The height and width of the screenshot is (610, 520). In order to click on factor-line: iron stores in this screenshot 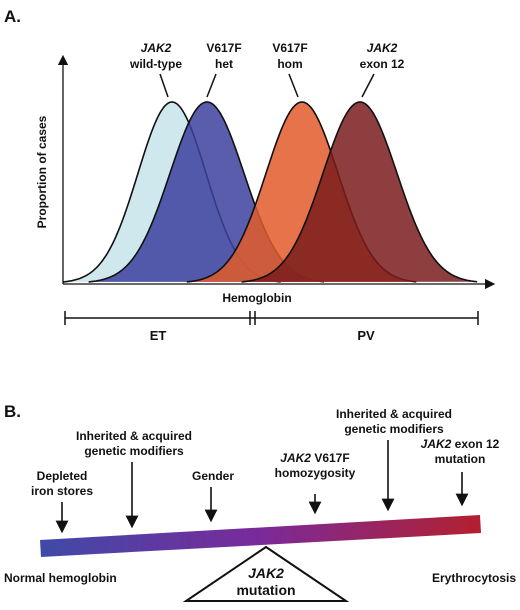, I will do `click(62, 491)`.